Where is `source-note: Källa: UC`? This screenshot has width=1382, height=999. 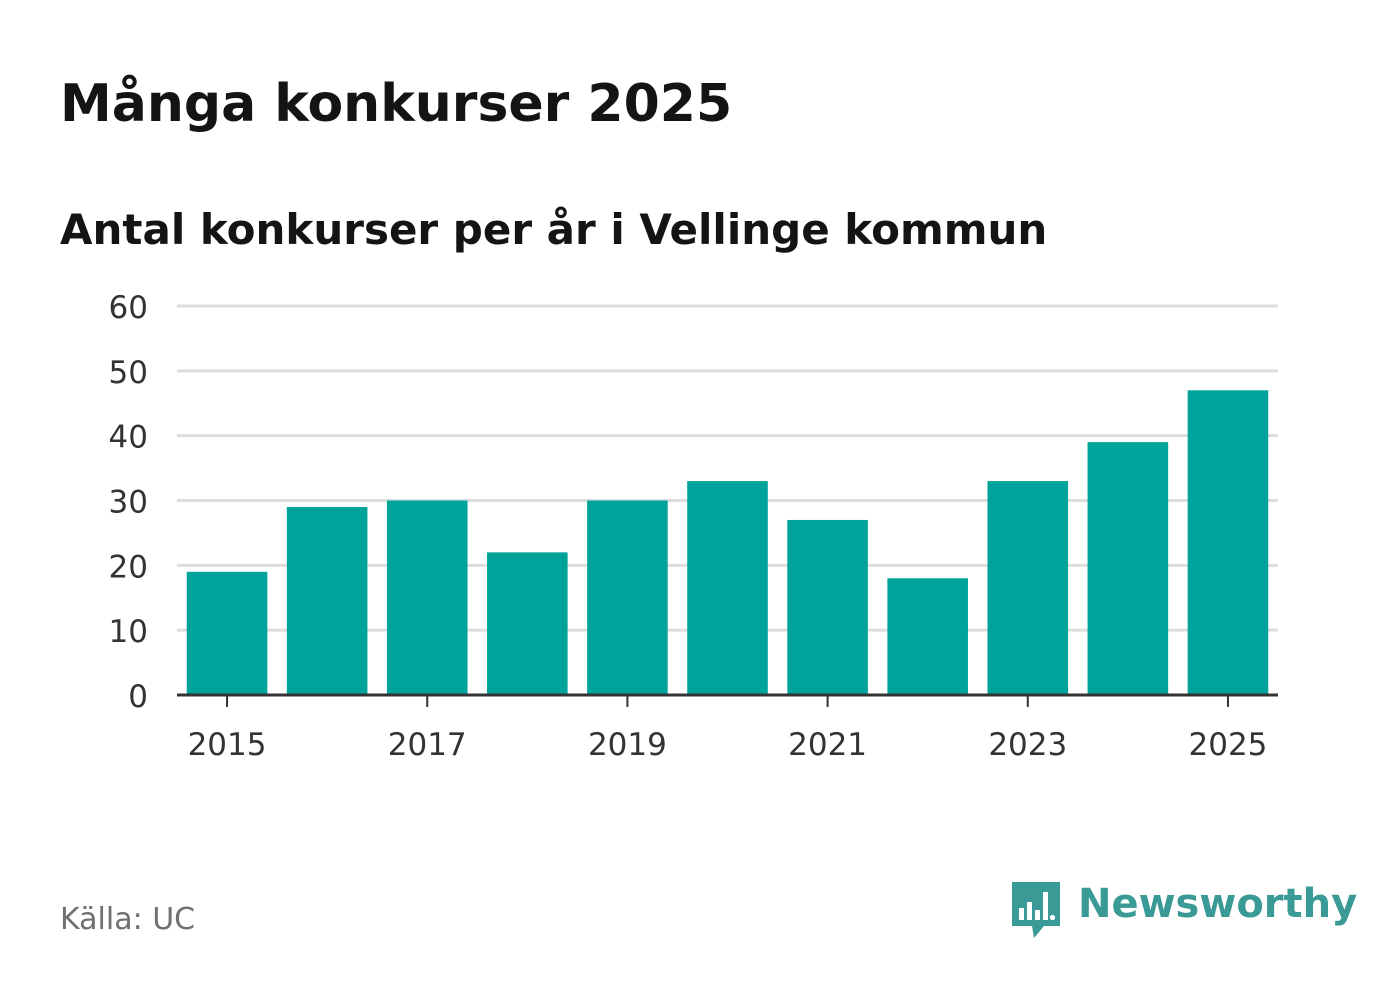
source-note: Källa: UC is located at coordinates (128, 919).